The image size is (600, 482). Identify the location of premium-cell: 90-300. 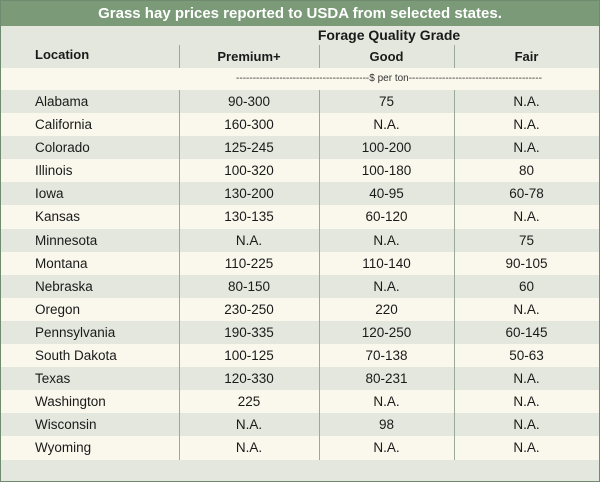
(249, 101).